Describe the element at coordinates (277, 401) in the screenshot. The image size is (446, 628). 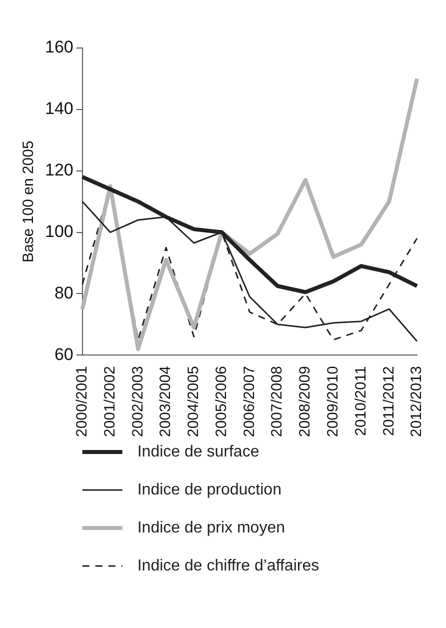
I see `x-tick-label: 2007/2008` at that location.